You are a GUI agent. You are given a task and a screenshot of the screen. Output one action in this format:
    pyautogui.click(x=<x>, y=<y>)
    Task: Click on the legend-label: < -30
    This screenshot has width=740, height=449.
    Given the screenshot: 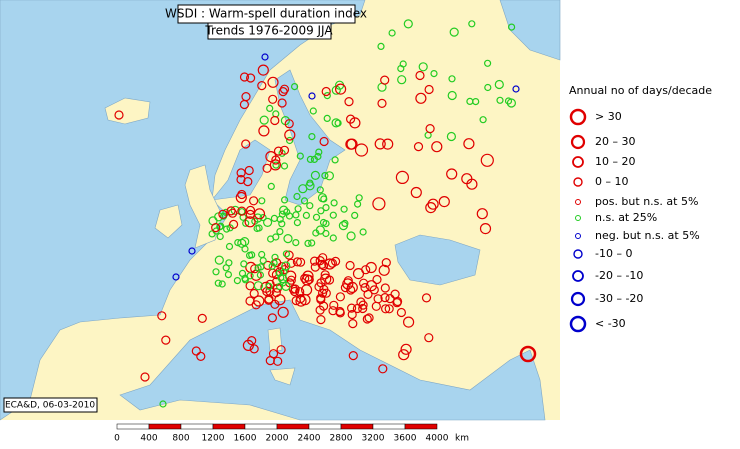 What is the action you would take?
    pyautogui.click(x=610, y=323)
    